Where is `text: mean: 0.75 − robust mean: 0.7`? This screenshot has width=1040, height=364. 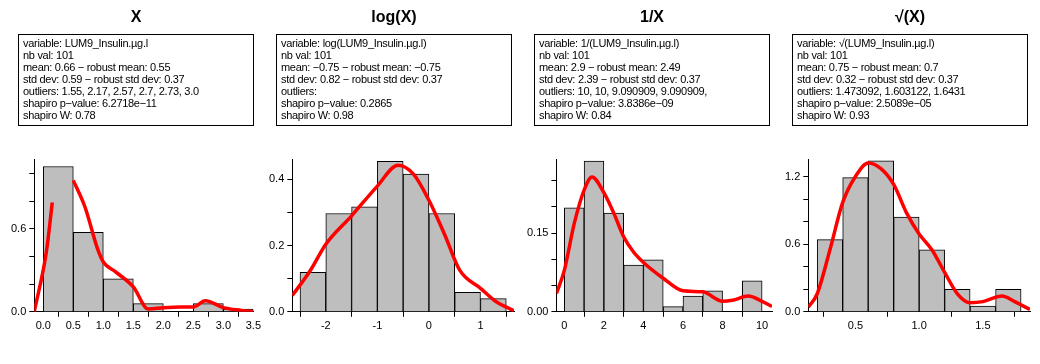
text: mean: 0.75 − robust mean: 0.7 is located at coordinates (868, 67).